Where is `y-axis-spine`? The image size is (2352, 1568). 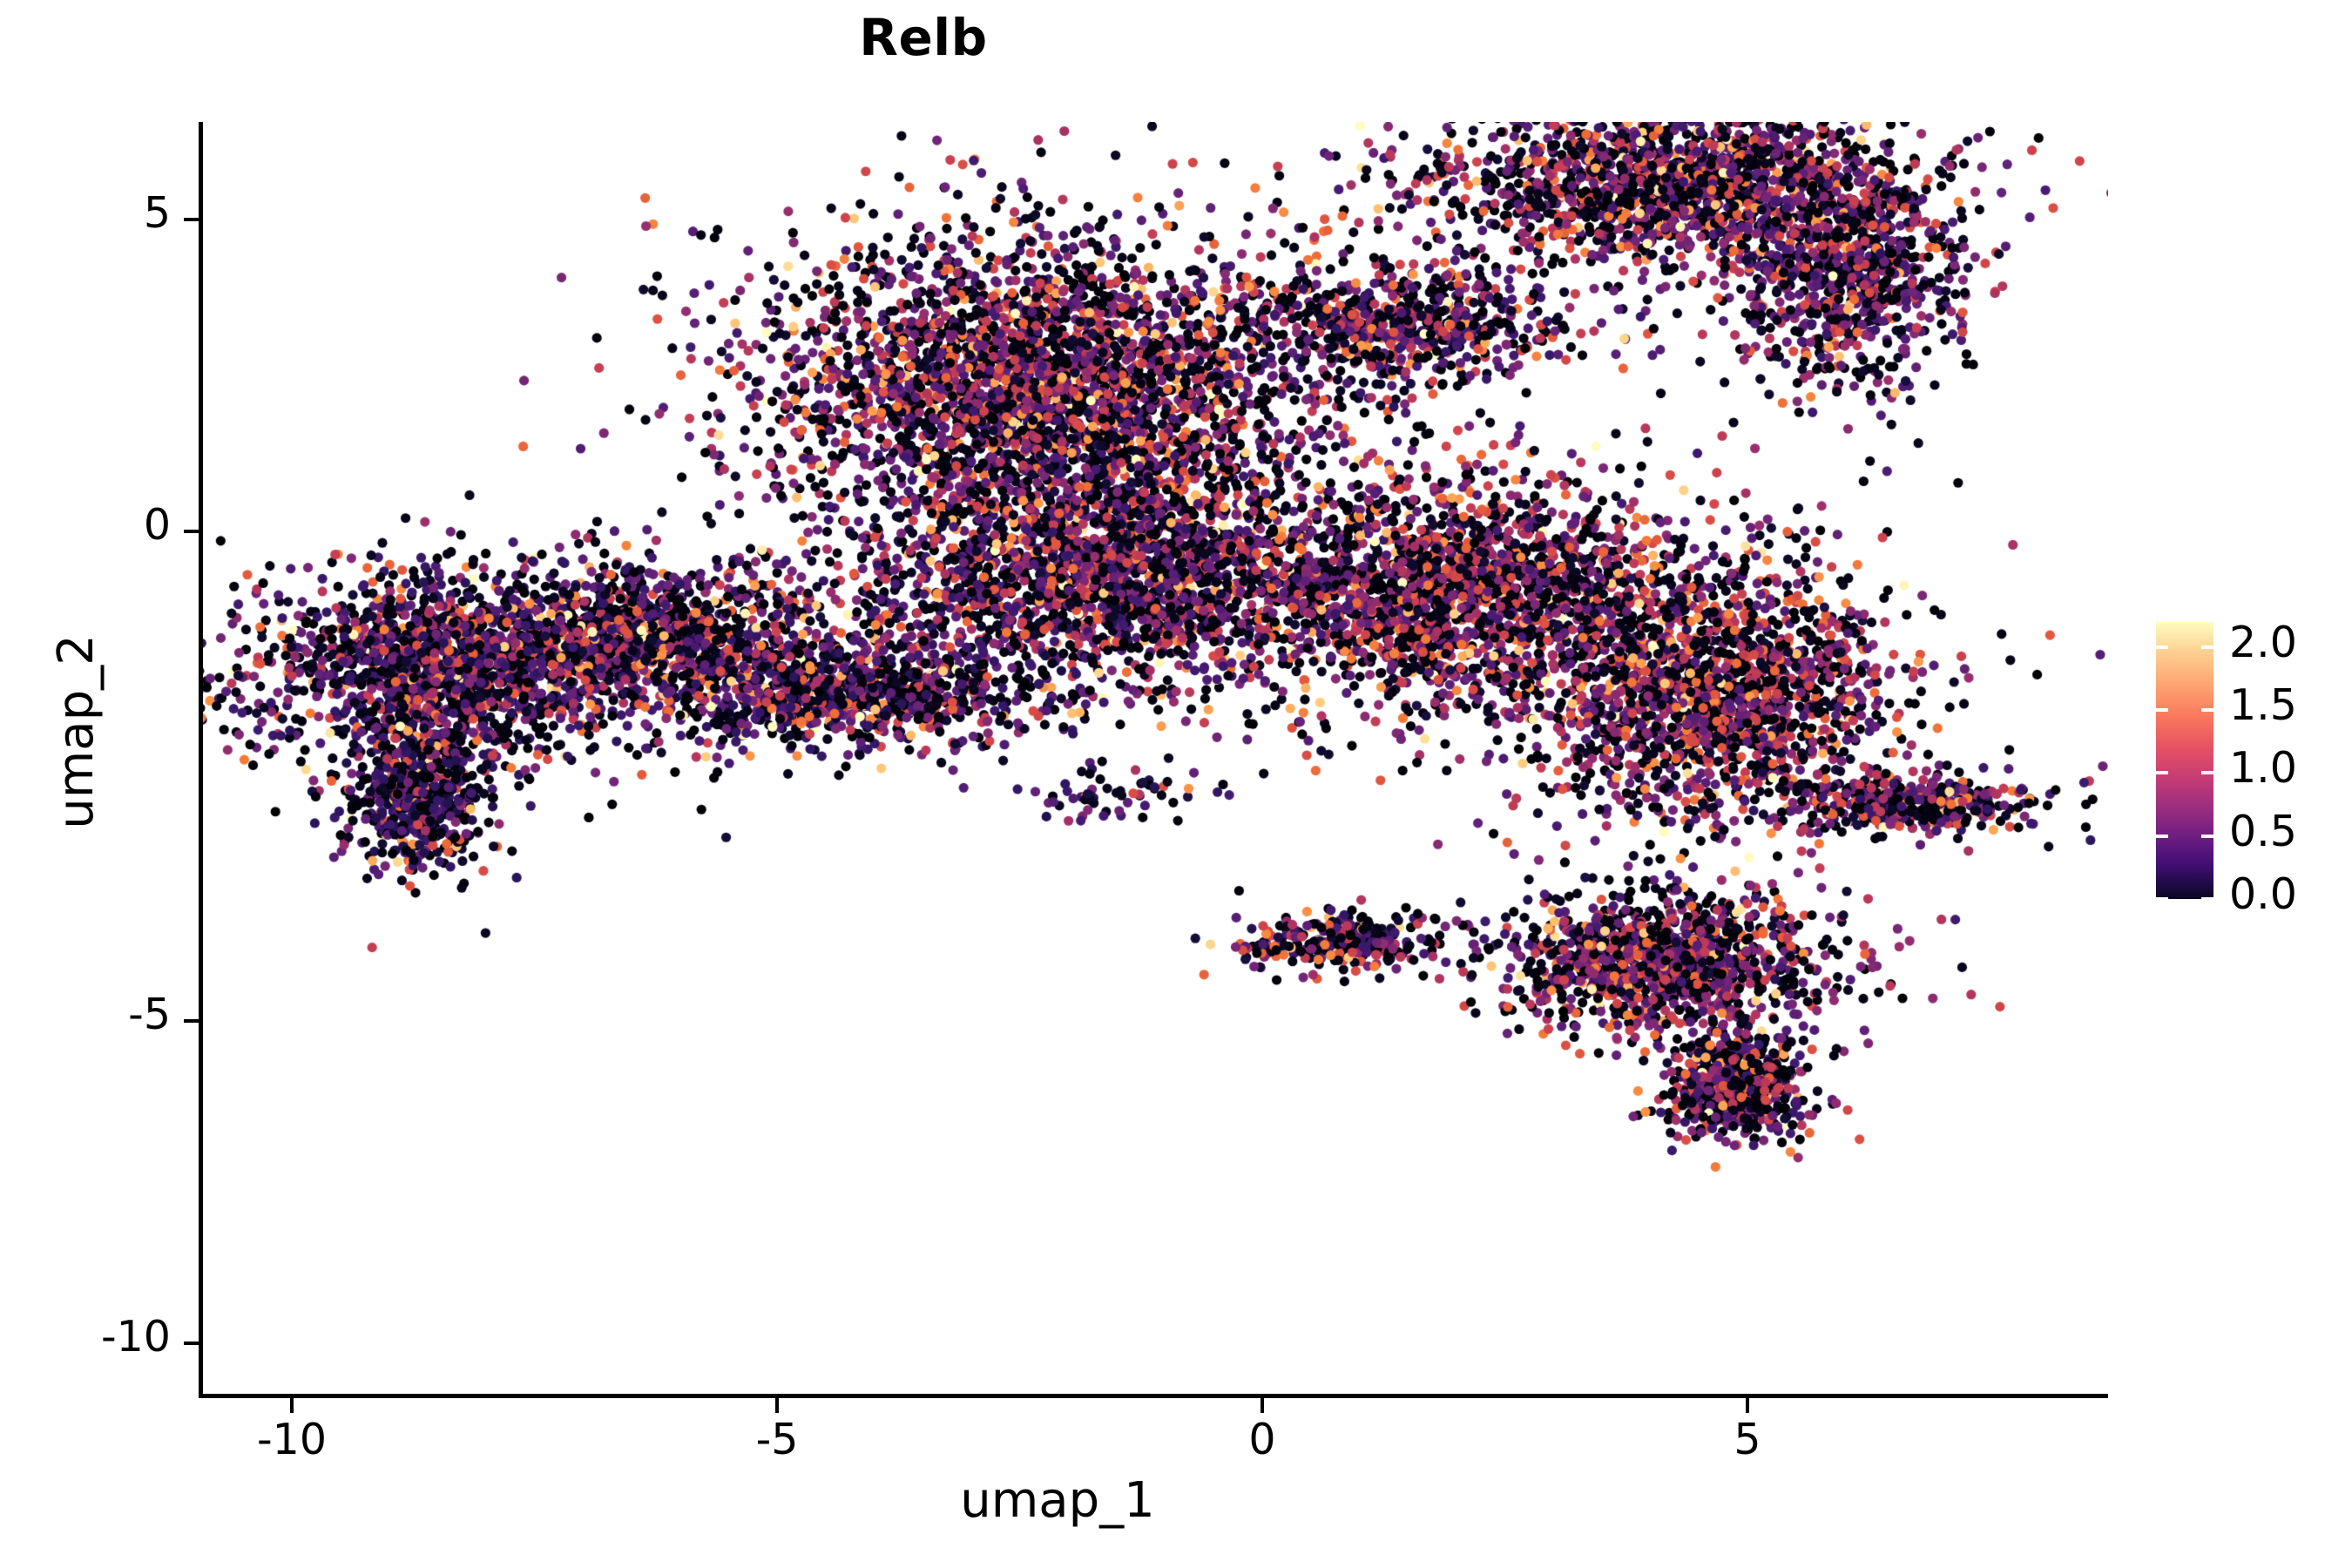 y-axis-spine is located at coordinates (201, 760).